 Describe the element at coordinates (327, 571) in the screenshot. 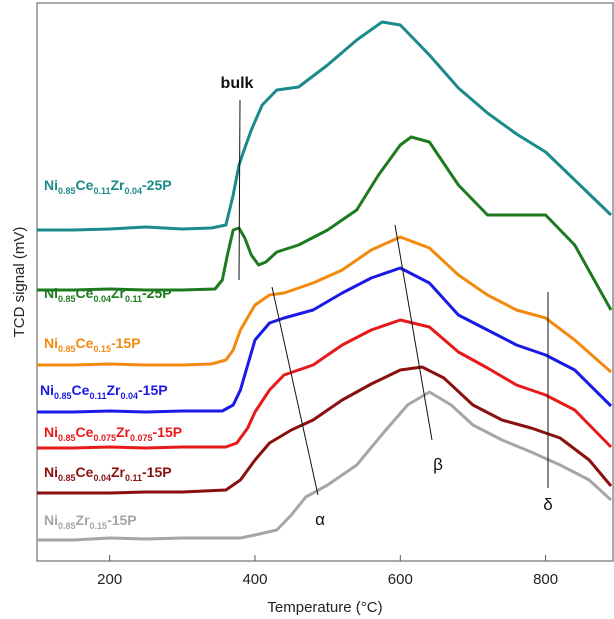

I see `x-axis-ticks: 200 400 600 800` at that location.